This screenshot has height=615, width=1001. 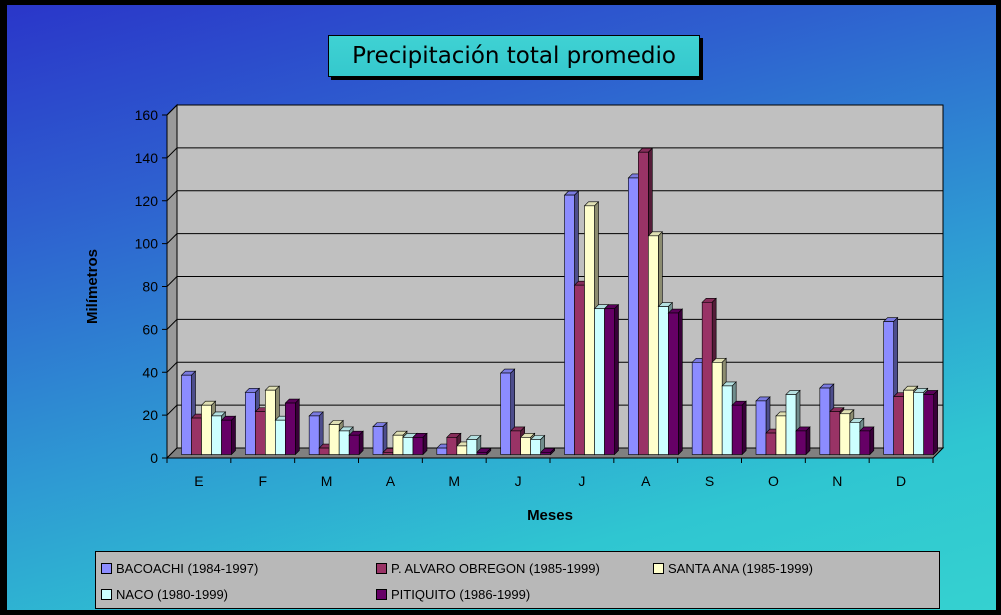 I want to click on x-tick-label: O, so click(x=773, y=481).